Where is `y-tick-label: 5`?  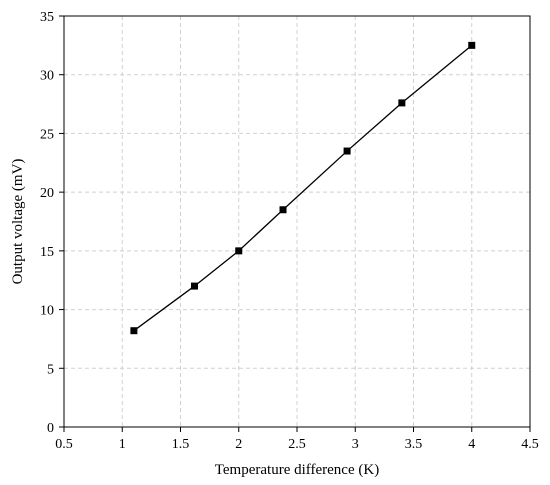
y-tick-label: 5 is located at coordinates (50, 369).